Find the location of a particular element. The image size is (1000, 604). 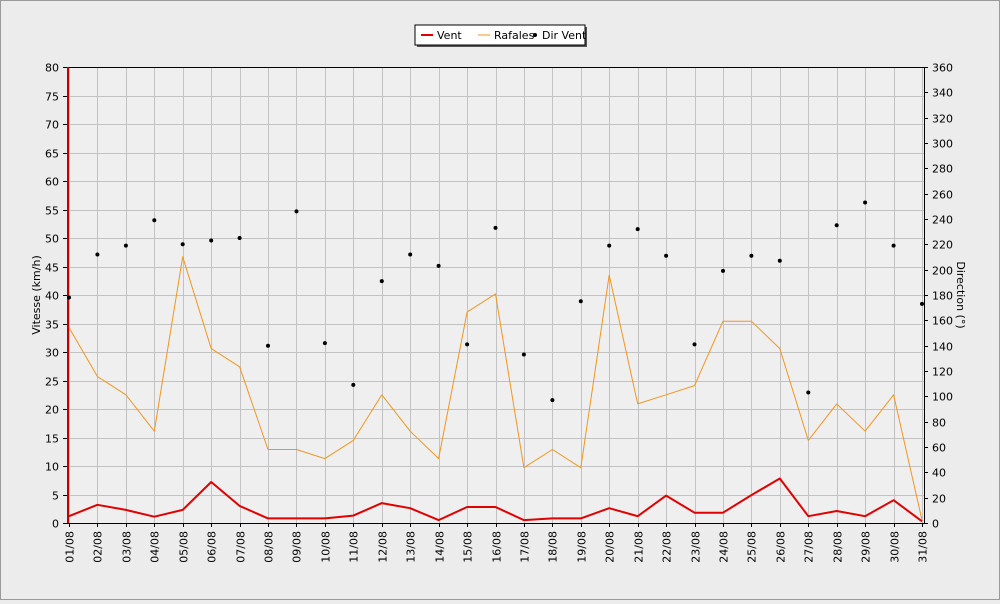

legend-swatch-dir-vent is located at coordinates (535, 35).